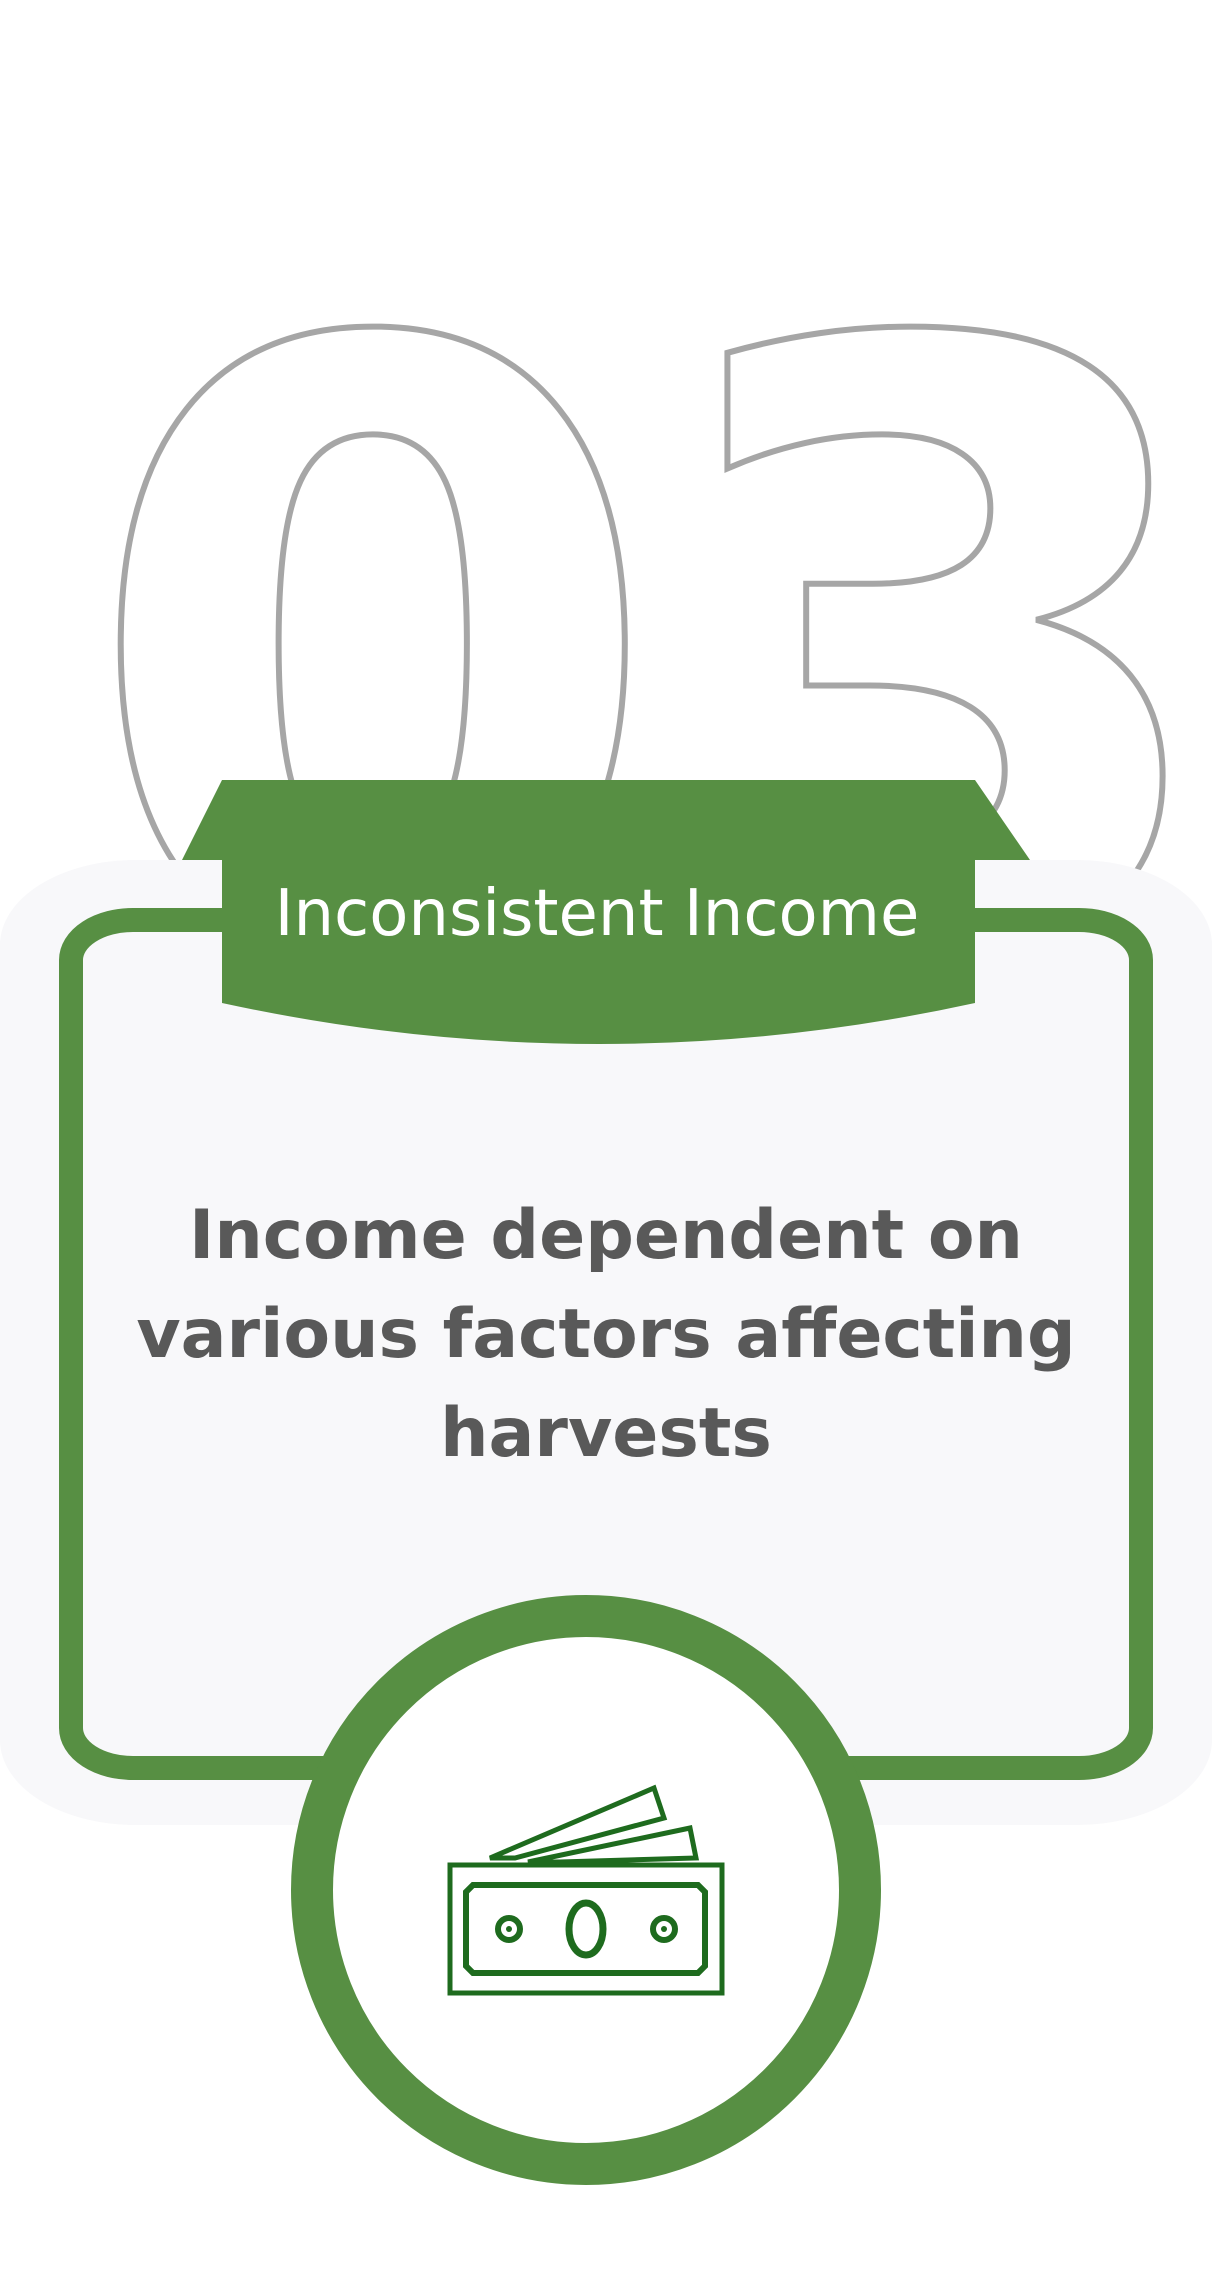  What do you see at coordinates (1002, 820) in the screenshot?
I see `ribbon-fold-right` at bounding box center [1002, 820].